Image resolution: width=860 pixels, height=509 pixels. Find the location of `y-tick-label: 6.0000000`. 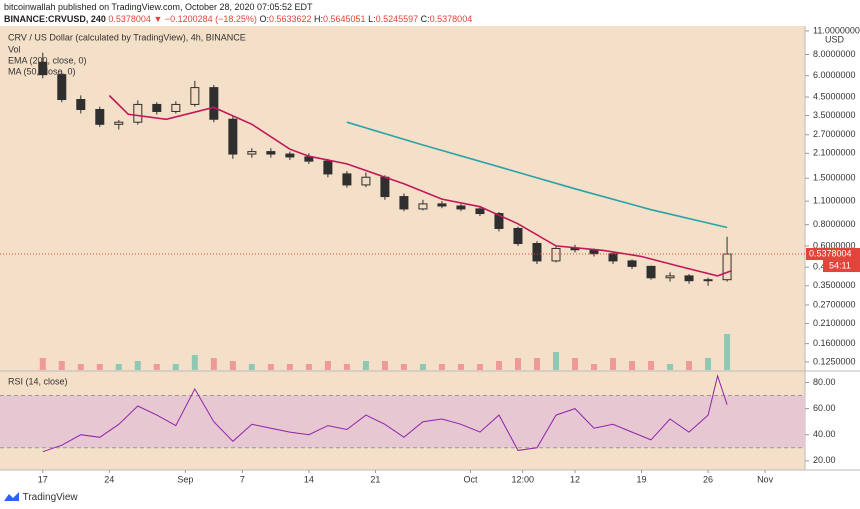

y-tick-label: 6.0000000 is located at coordinates (834, 75).